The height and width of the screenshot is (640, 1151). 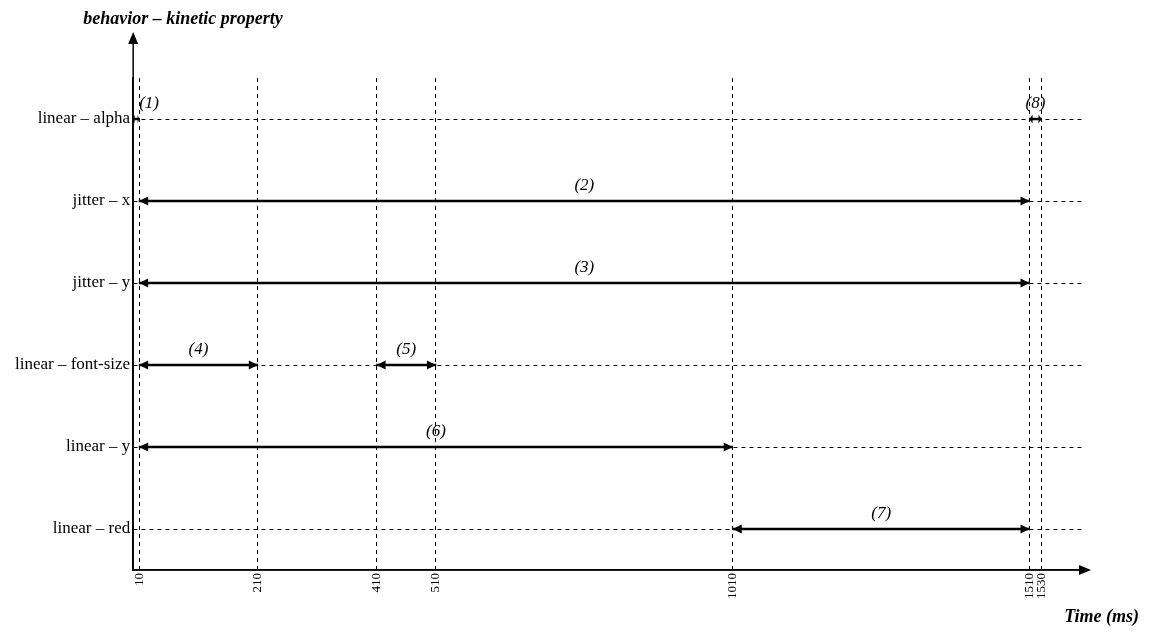 I want to click on y-tick-label: linear – y, so click(x=98, y=446).